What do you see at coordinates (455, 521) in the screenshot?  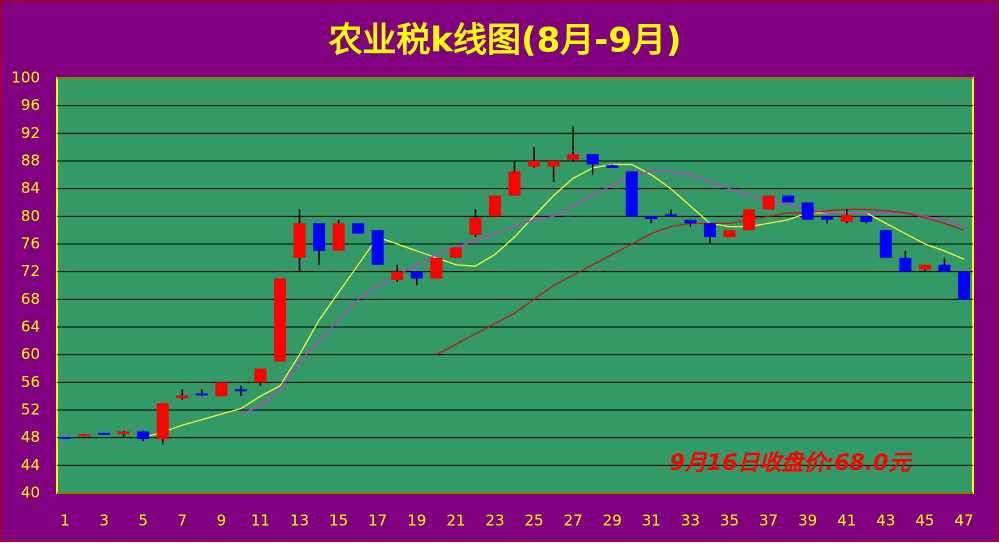 I see `x-tick-label: 21` at bounding box center [455, 521].